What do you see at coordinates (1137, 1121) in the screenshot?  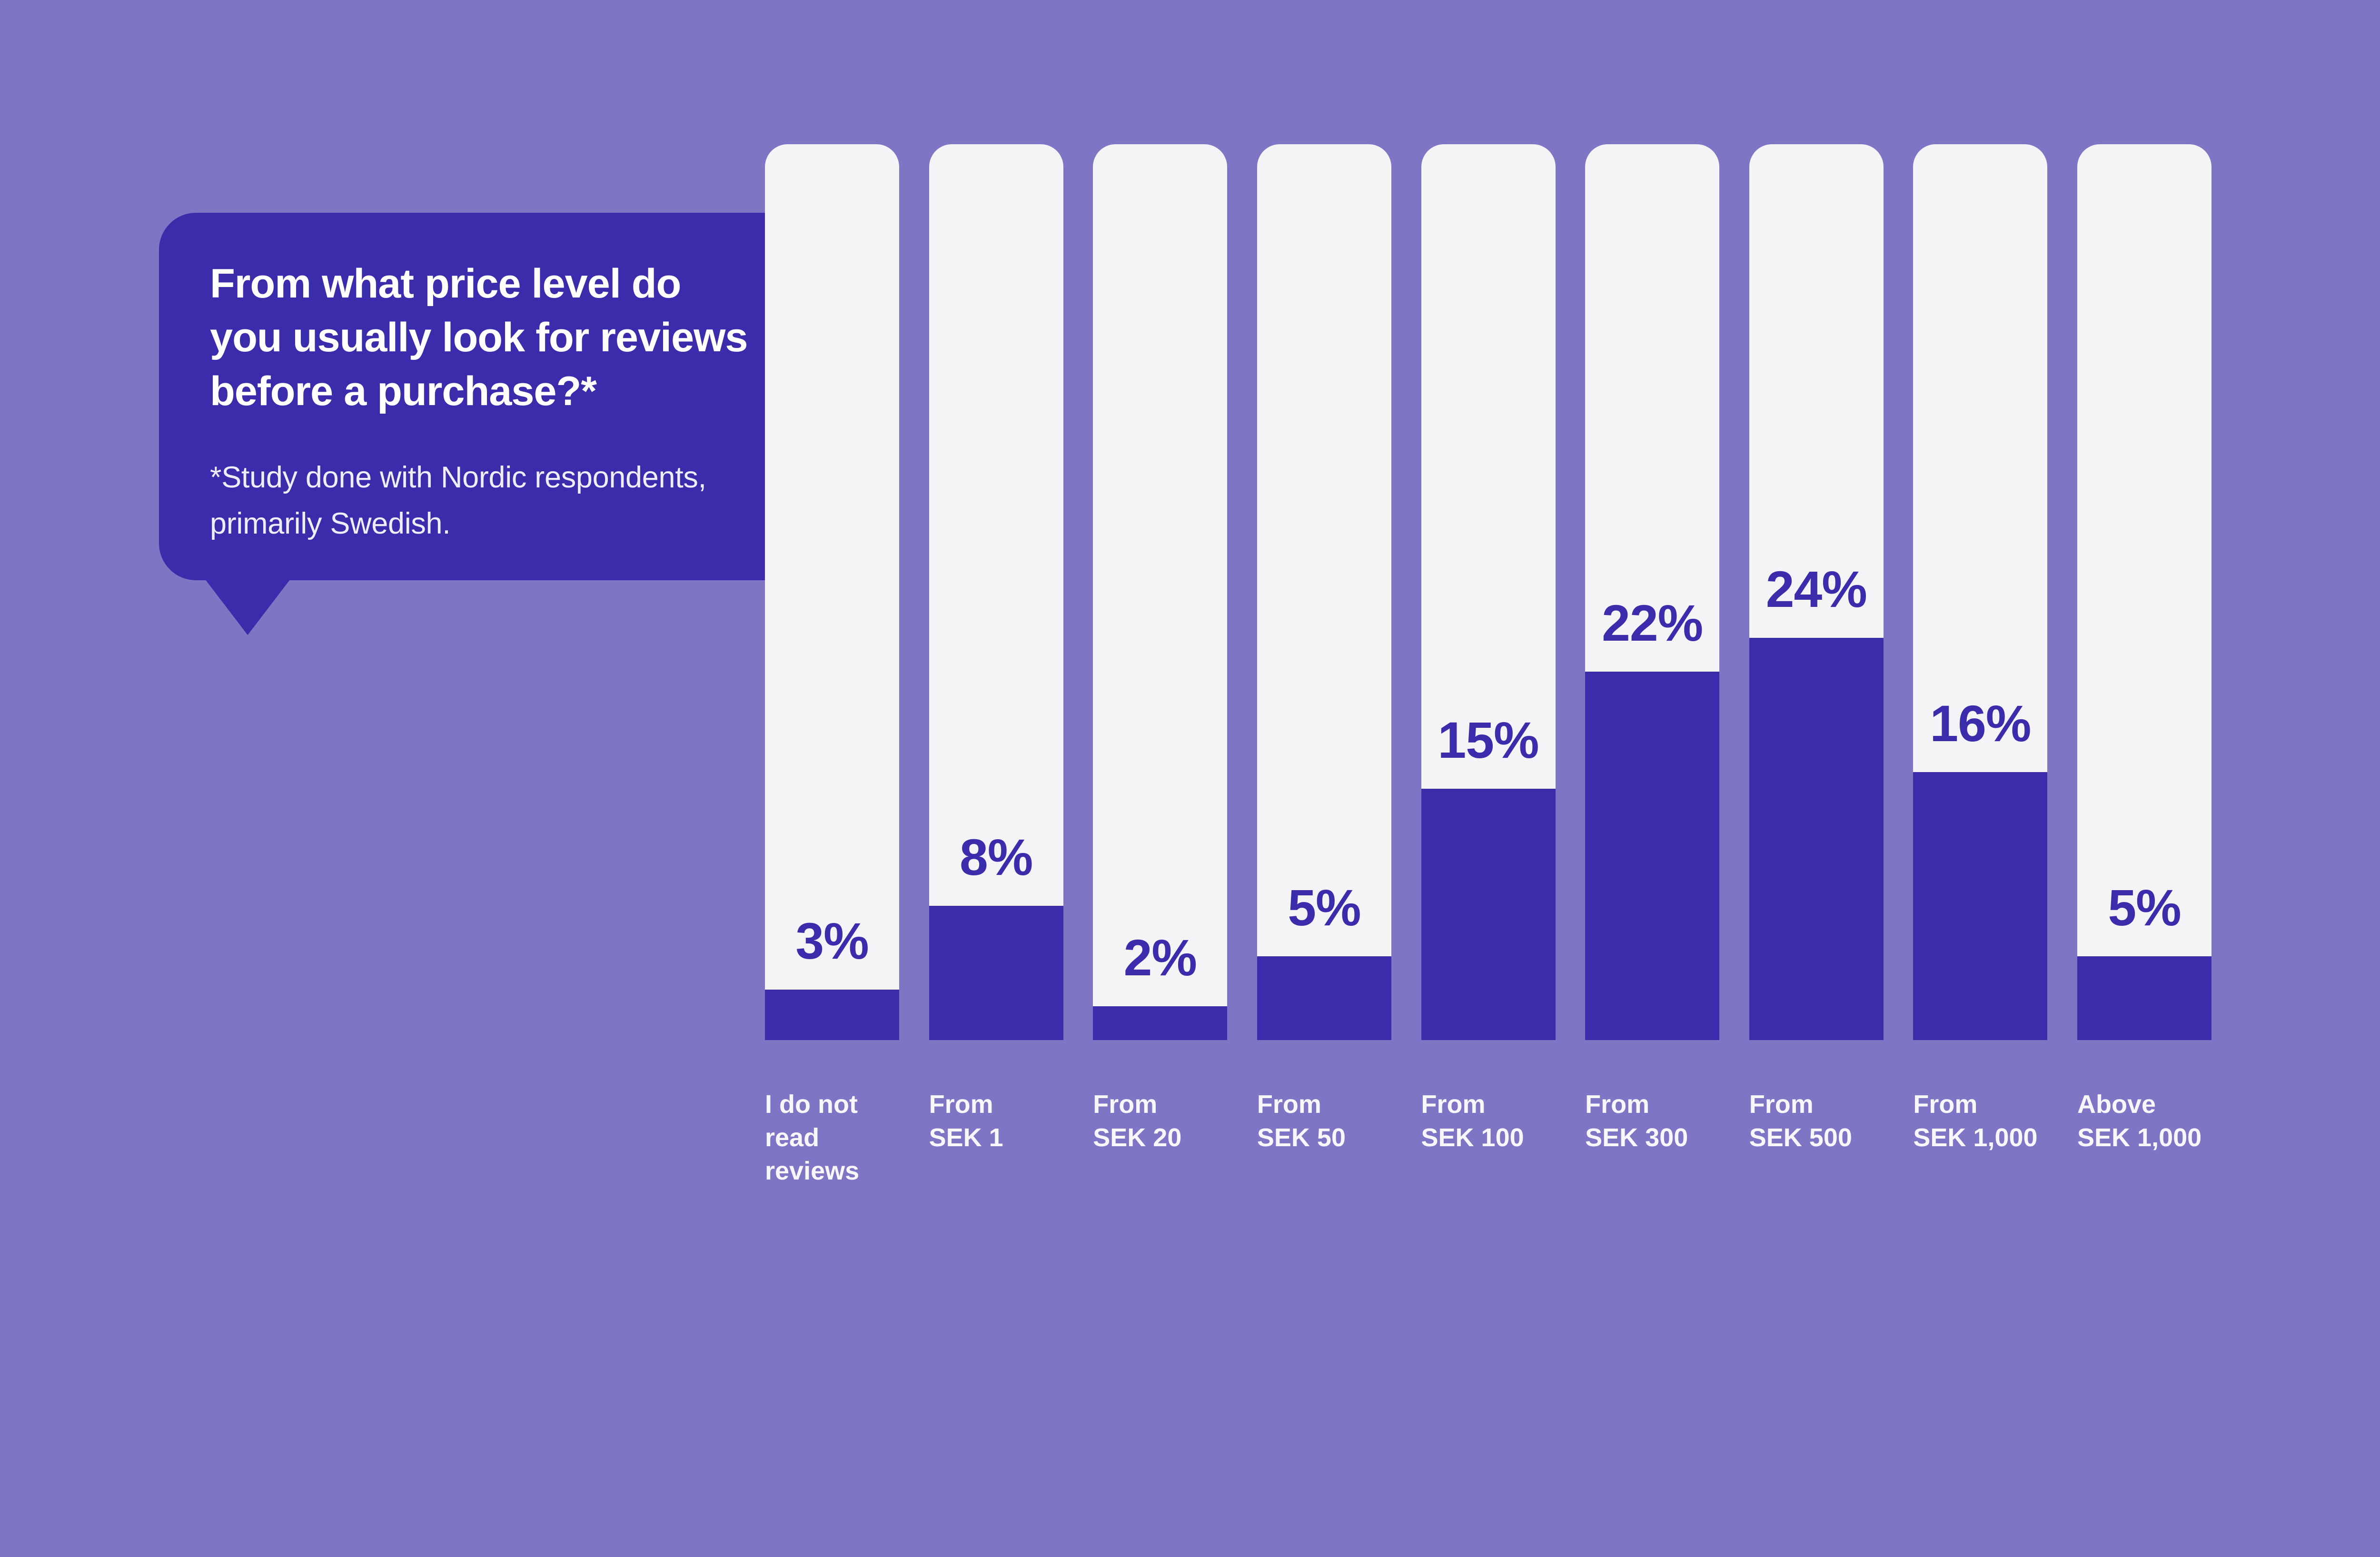 I see `bar-category-label: From SEK 20` at bounding box center [1137, 1121].